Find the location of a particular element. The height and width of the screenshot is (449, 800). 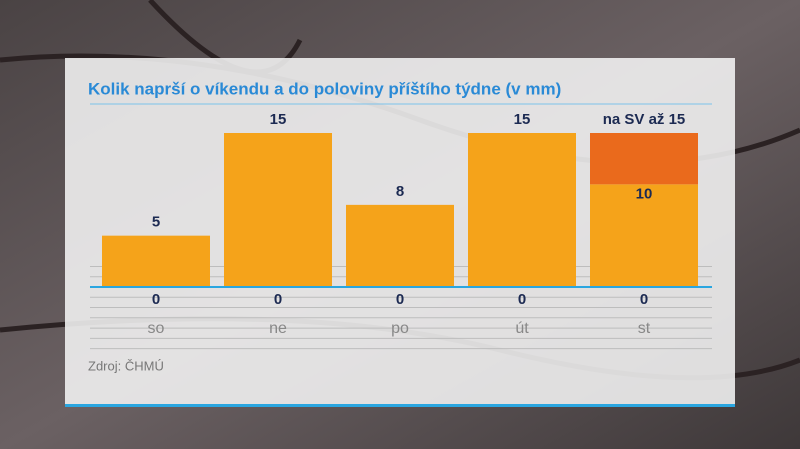

x-tick-label: st is located at coordinates (644, 328).